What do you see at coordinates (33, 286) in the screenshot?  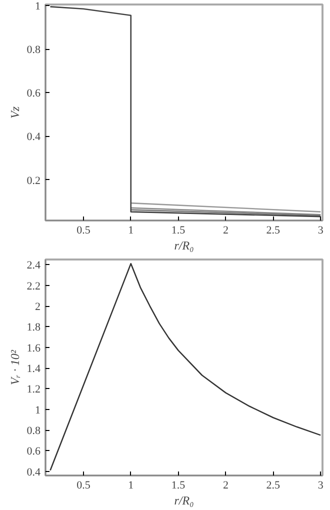 I see `y-tick-label: 2.2` at bounding box center [33, 286].